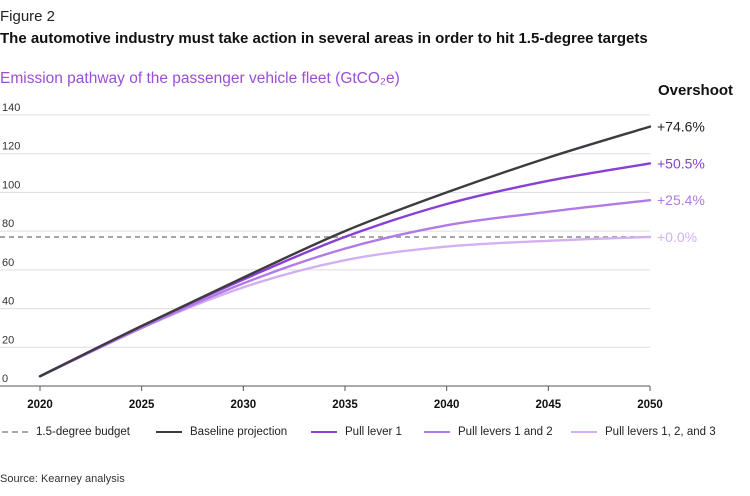 The height and width of the screenshot is (496, 750). What do you see at coordinates (5, 379) in the screenshot?
I see `y-tick-label: 0` at bounding box center [5, 379].